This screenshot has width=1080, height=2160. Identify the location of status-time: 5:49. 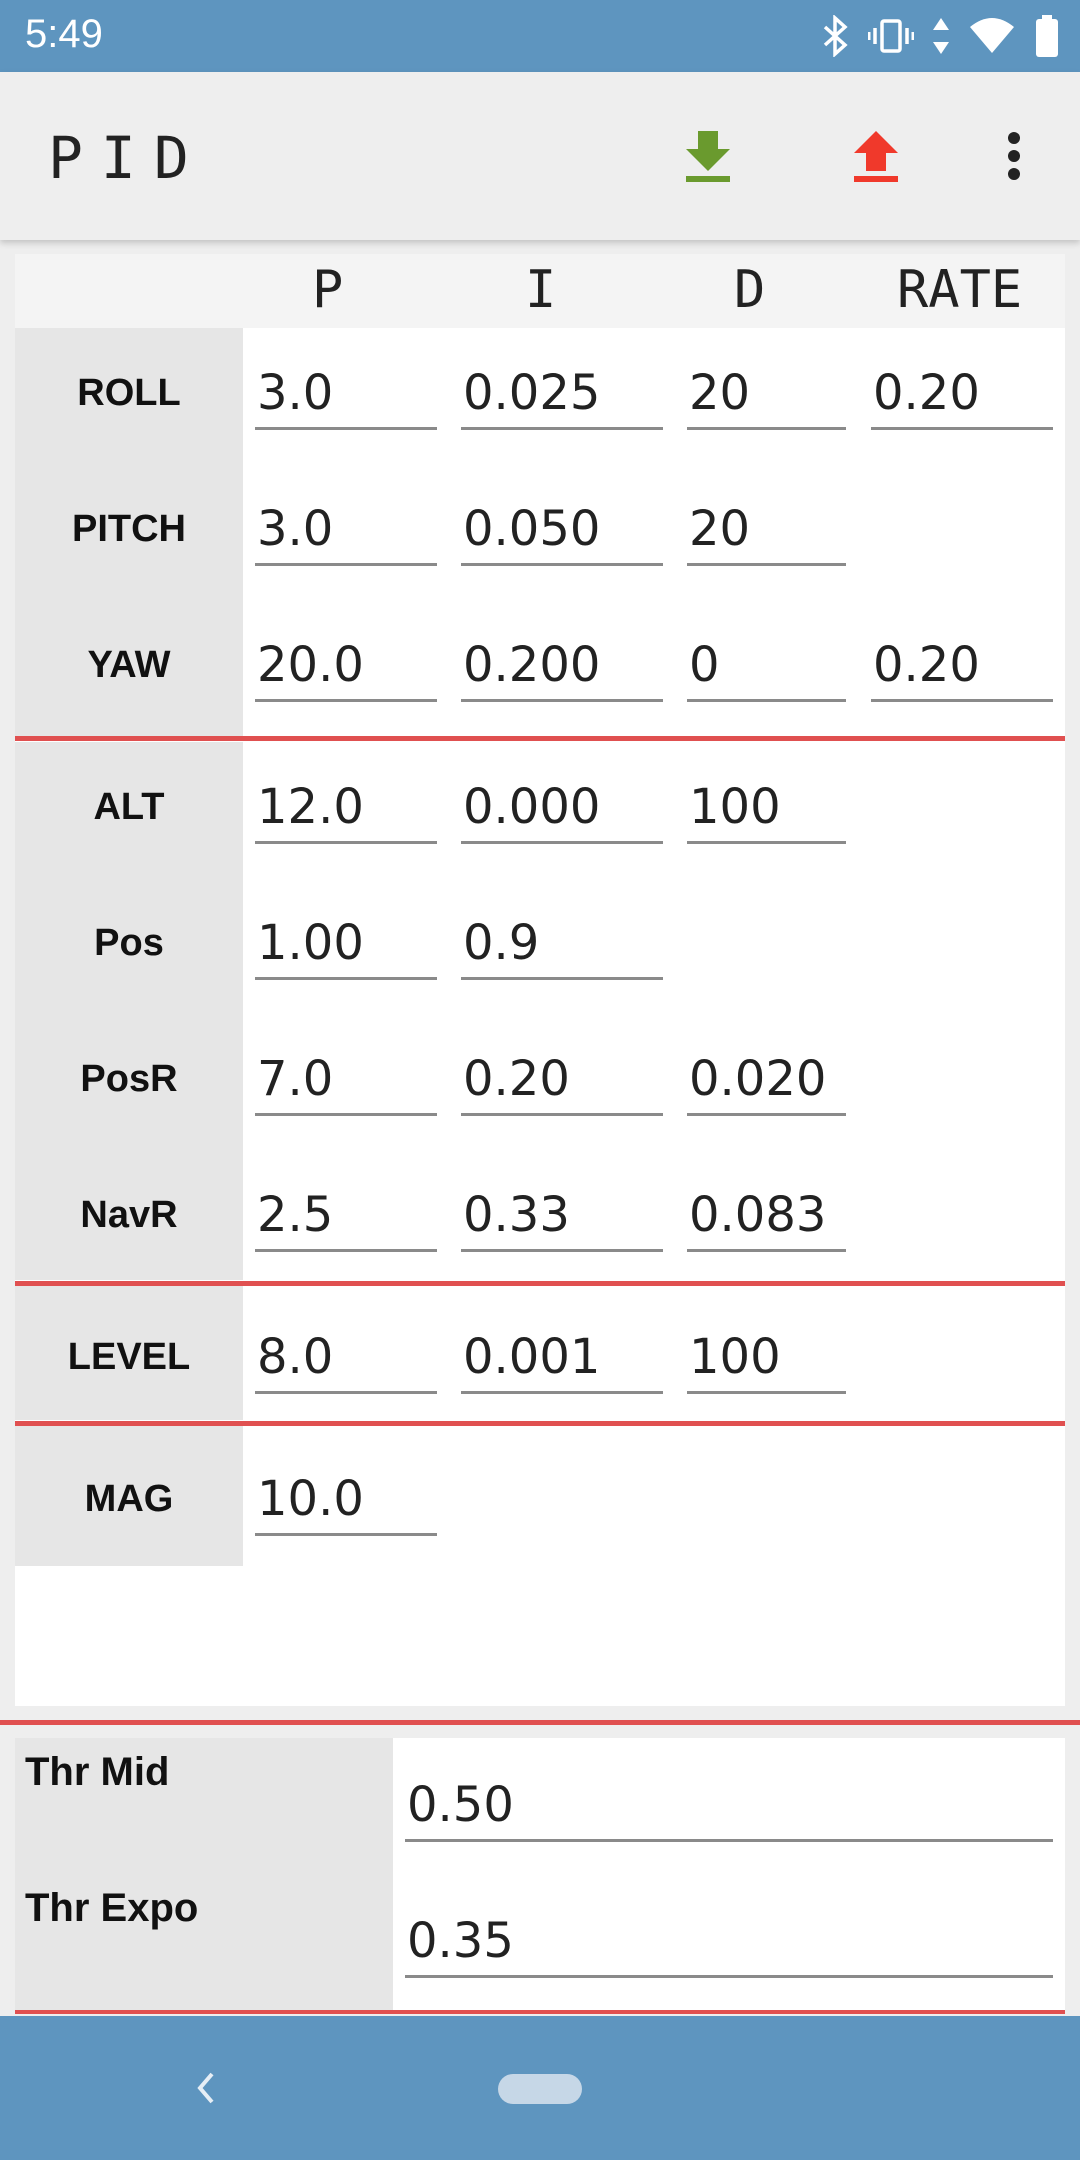
(64, 34).